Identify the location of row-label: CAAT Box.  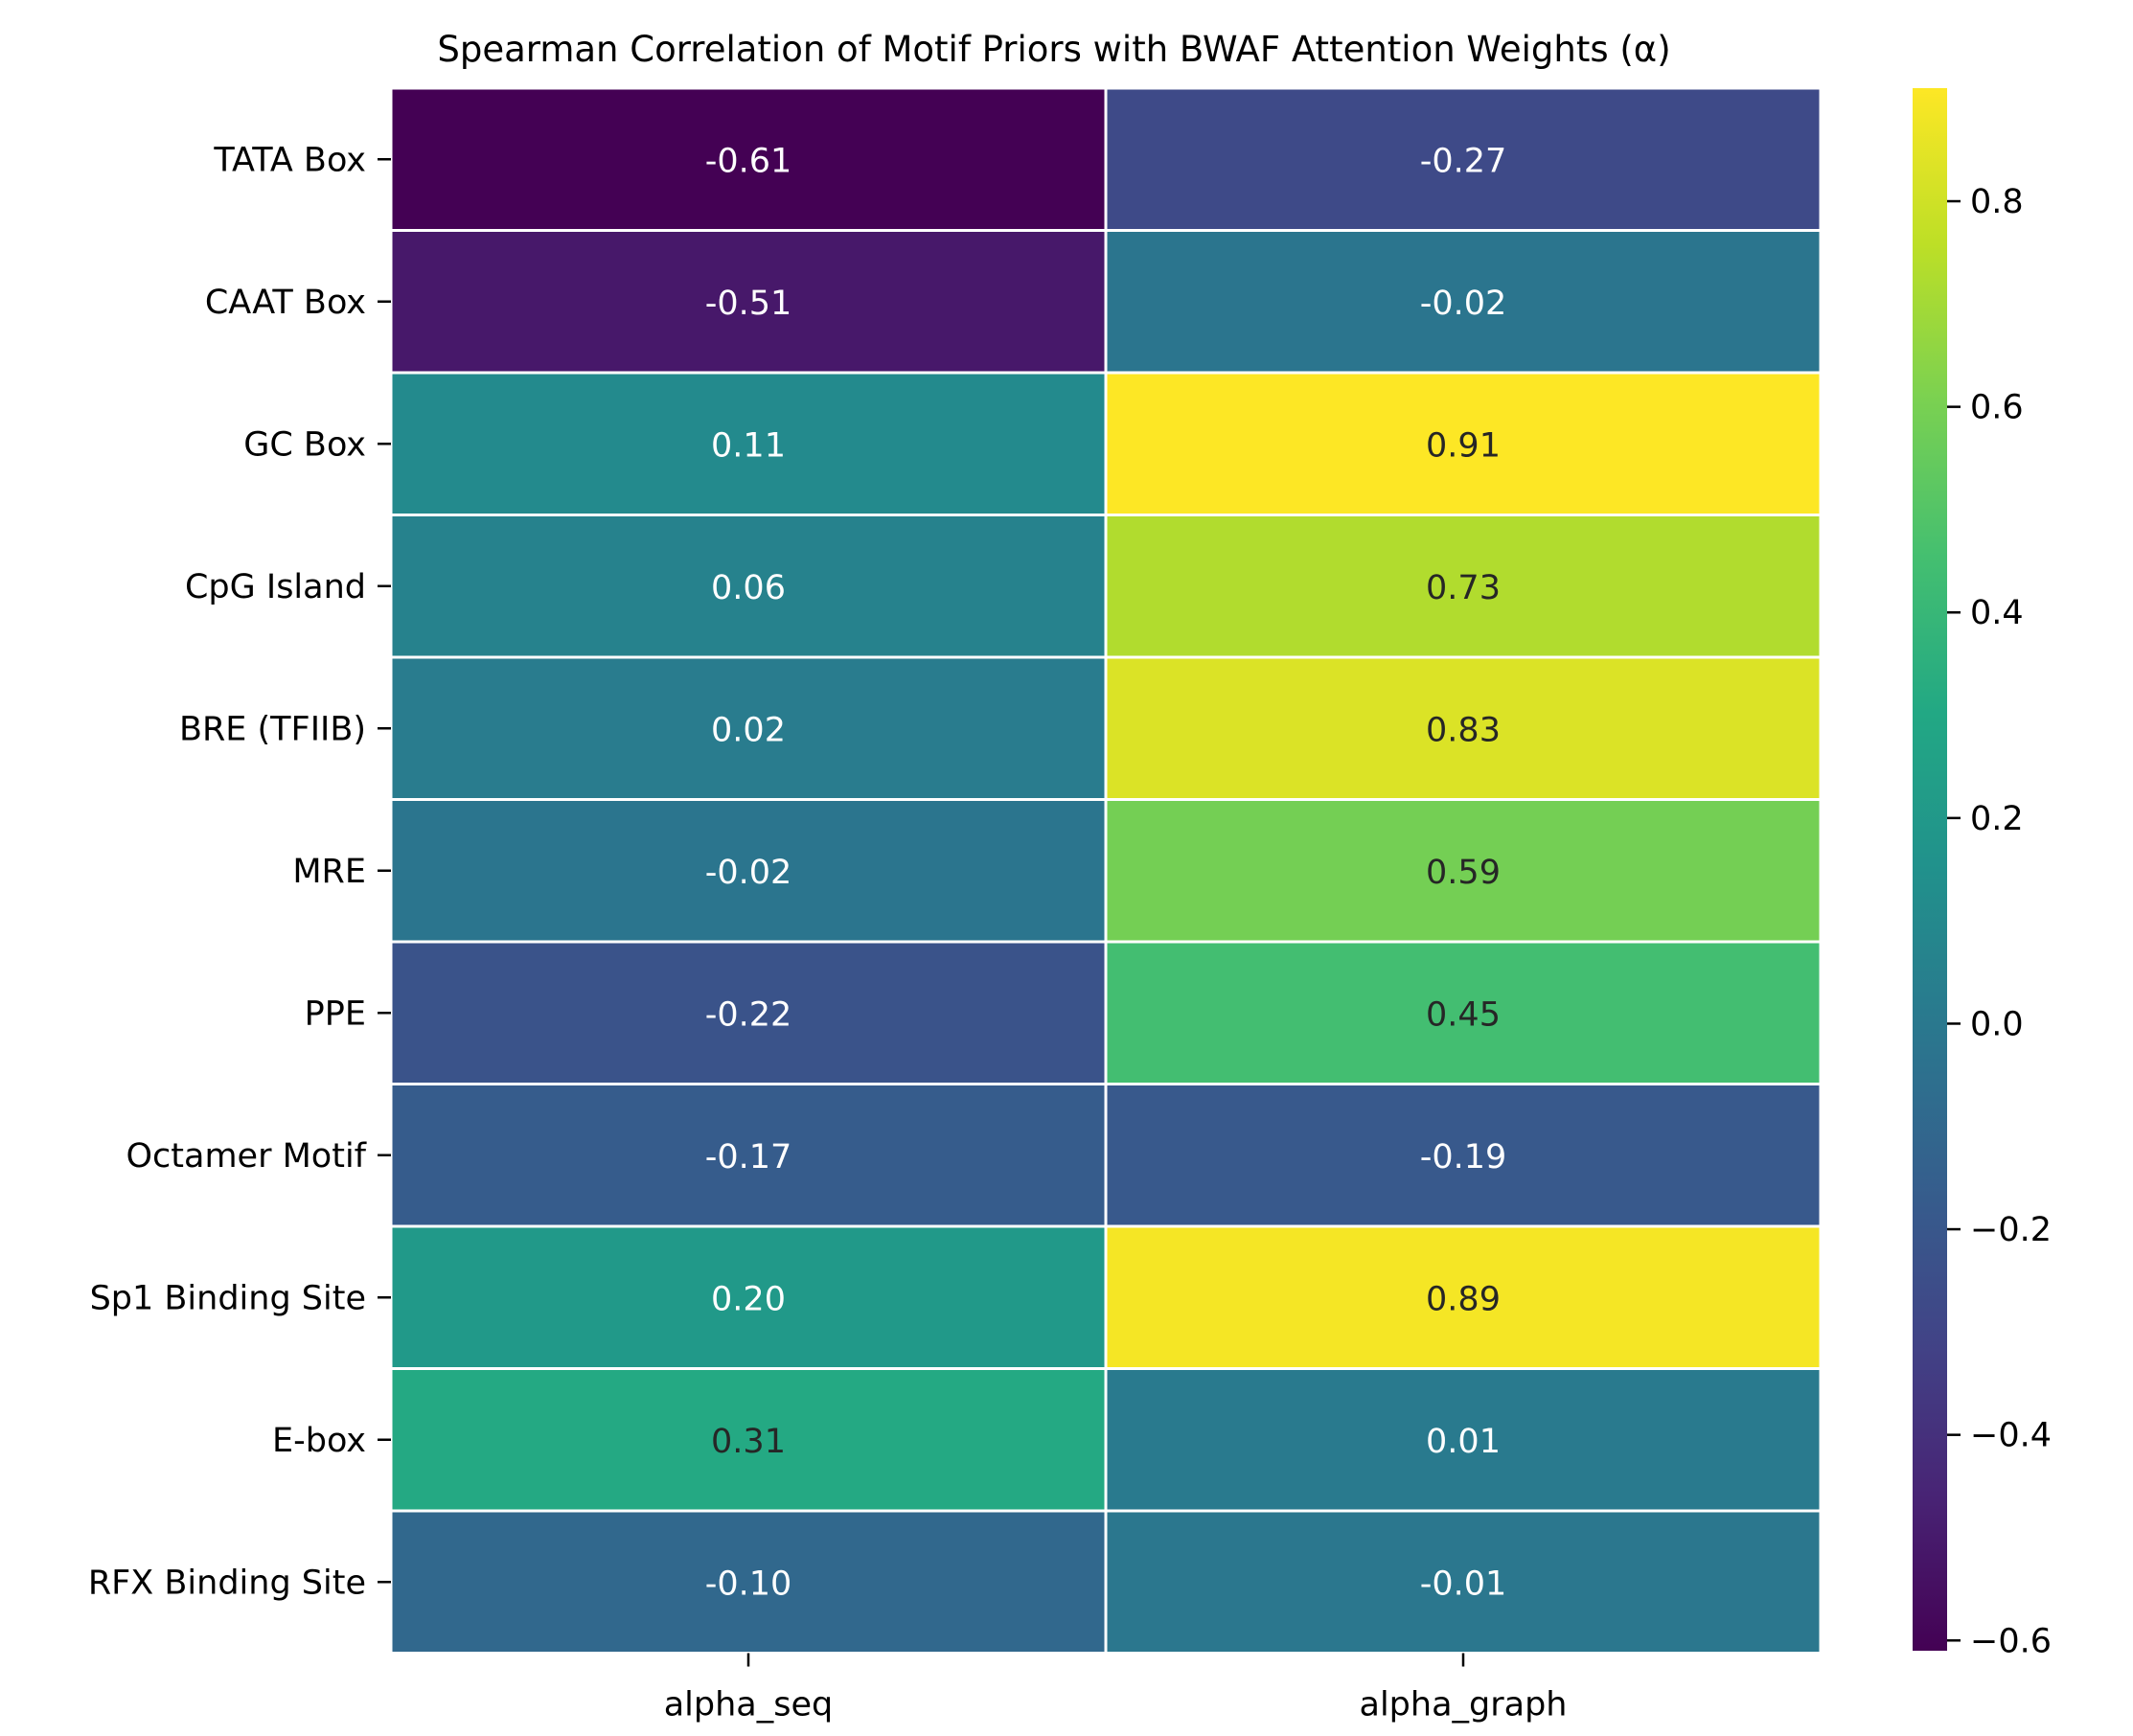
(285, 303).